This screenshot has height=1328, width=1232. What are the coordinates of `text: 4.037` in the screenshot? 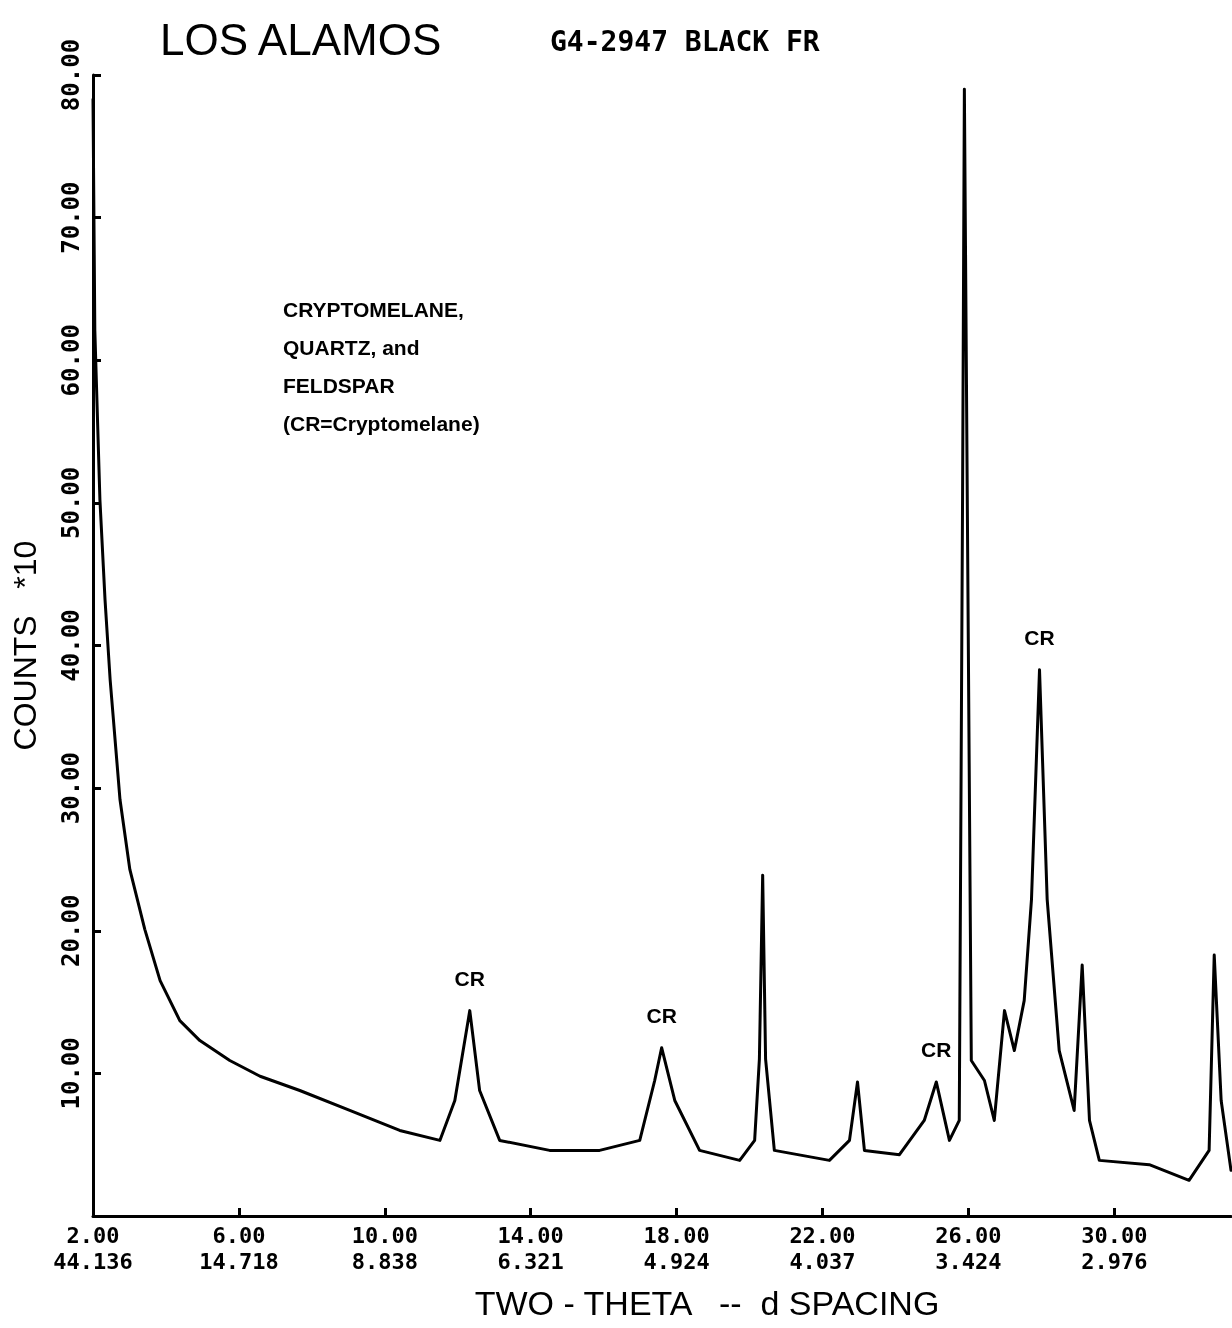 It's located at (822, 1261).